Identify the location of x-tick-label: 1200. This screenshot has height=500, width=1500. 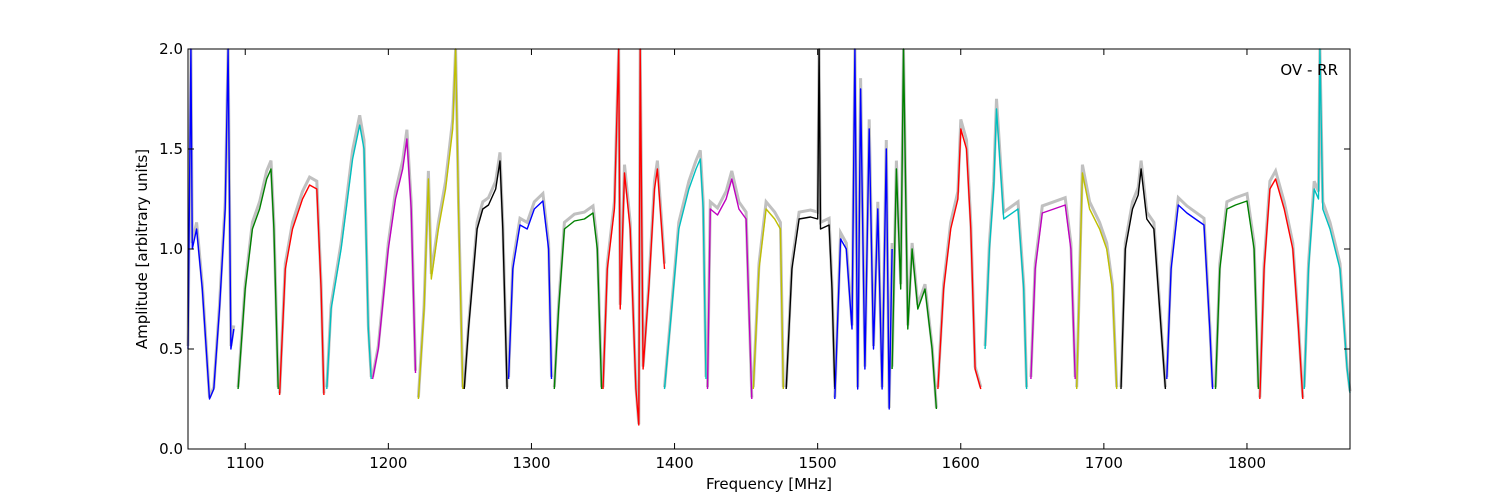
(388, 463).